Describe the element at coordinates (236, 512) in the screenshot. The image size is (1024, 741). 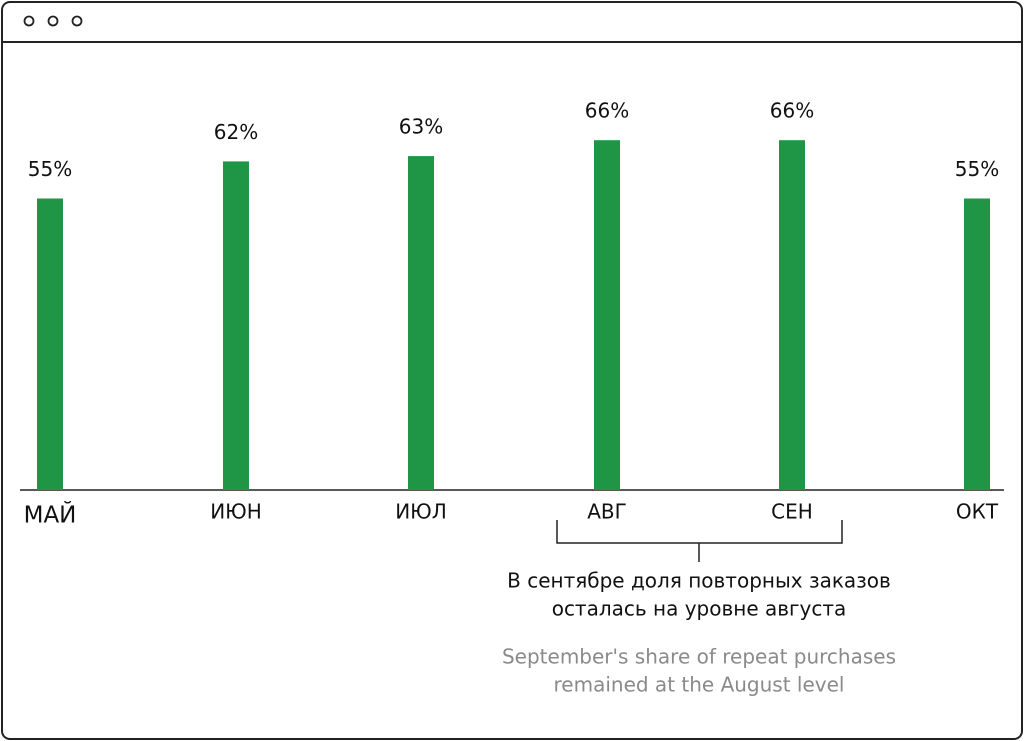
I see `x-tick-label: ИЮН` at that location.